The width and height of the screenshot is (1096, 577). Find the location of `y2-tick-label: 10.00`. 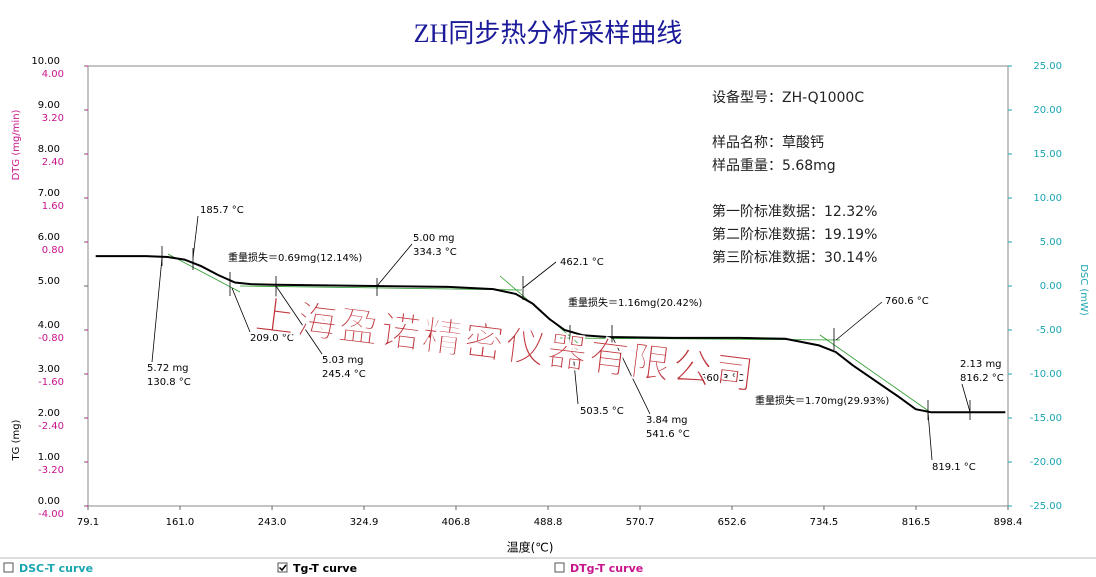

y2-tick-label: 10.00 is located at coordinates (1047, 198).